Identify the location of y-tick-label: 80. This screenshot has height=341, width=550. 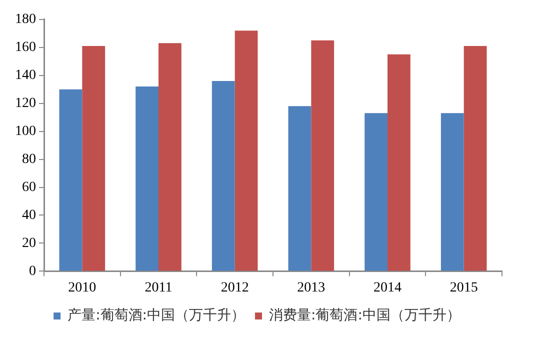
(29, 159).